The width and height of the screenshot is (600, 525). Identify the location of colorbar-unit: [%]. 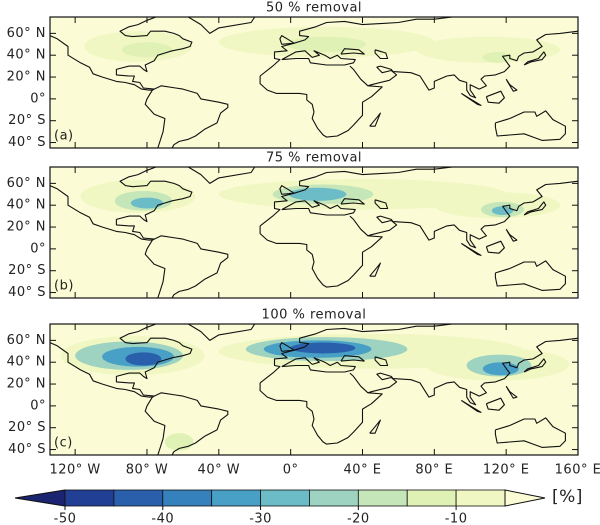
(567, 497).